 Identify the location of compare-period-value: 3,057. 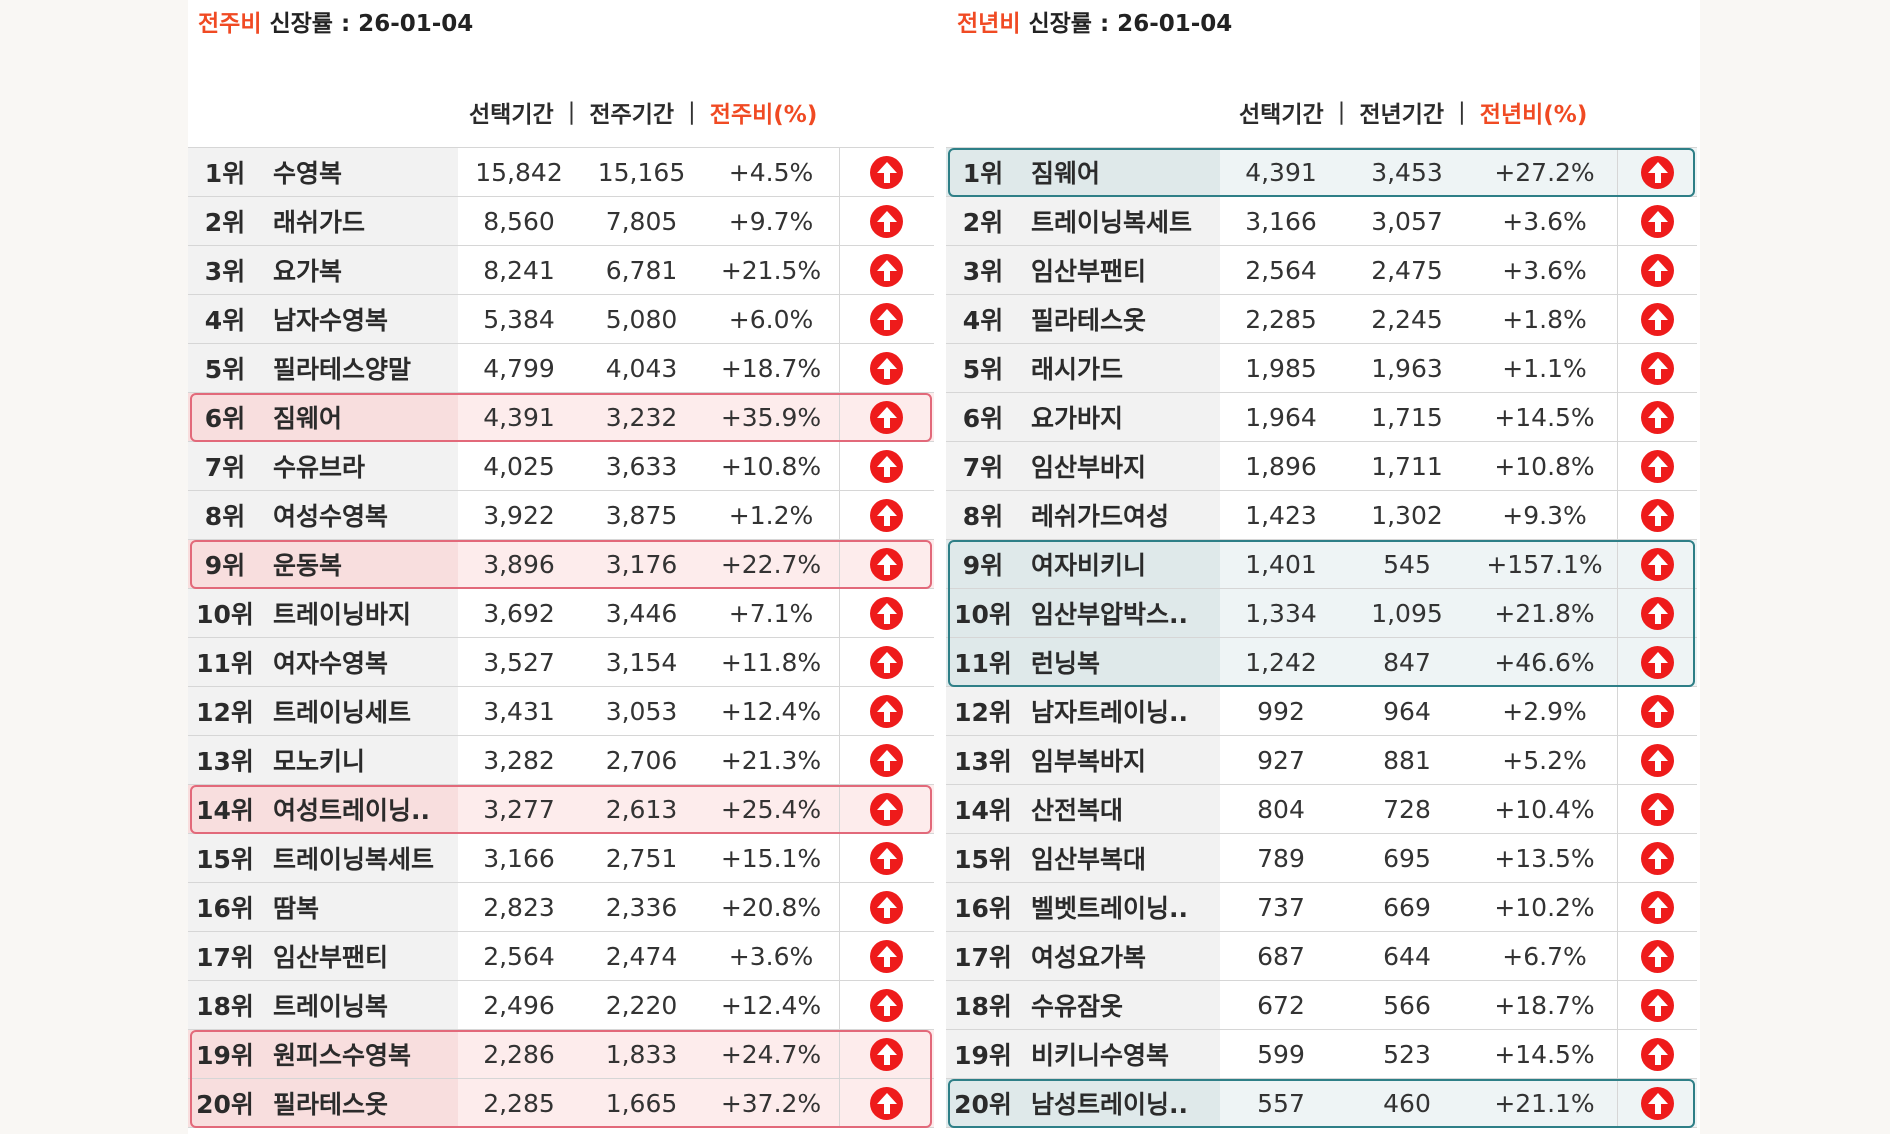
(1407, 221).